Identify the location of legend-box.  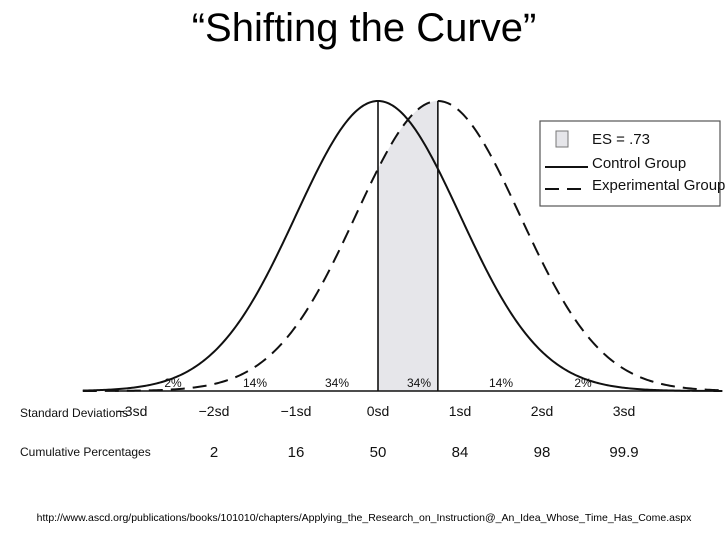
(630, 163).